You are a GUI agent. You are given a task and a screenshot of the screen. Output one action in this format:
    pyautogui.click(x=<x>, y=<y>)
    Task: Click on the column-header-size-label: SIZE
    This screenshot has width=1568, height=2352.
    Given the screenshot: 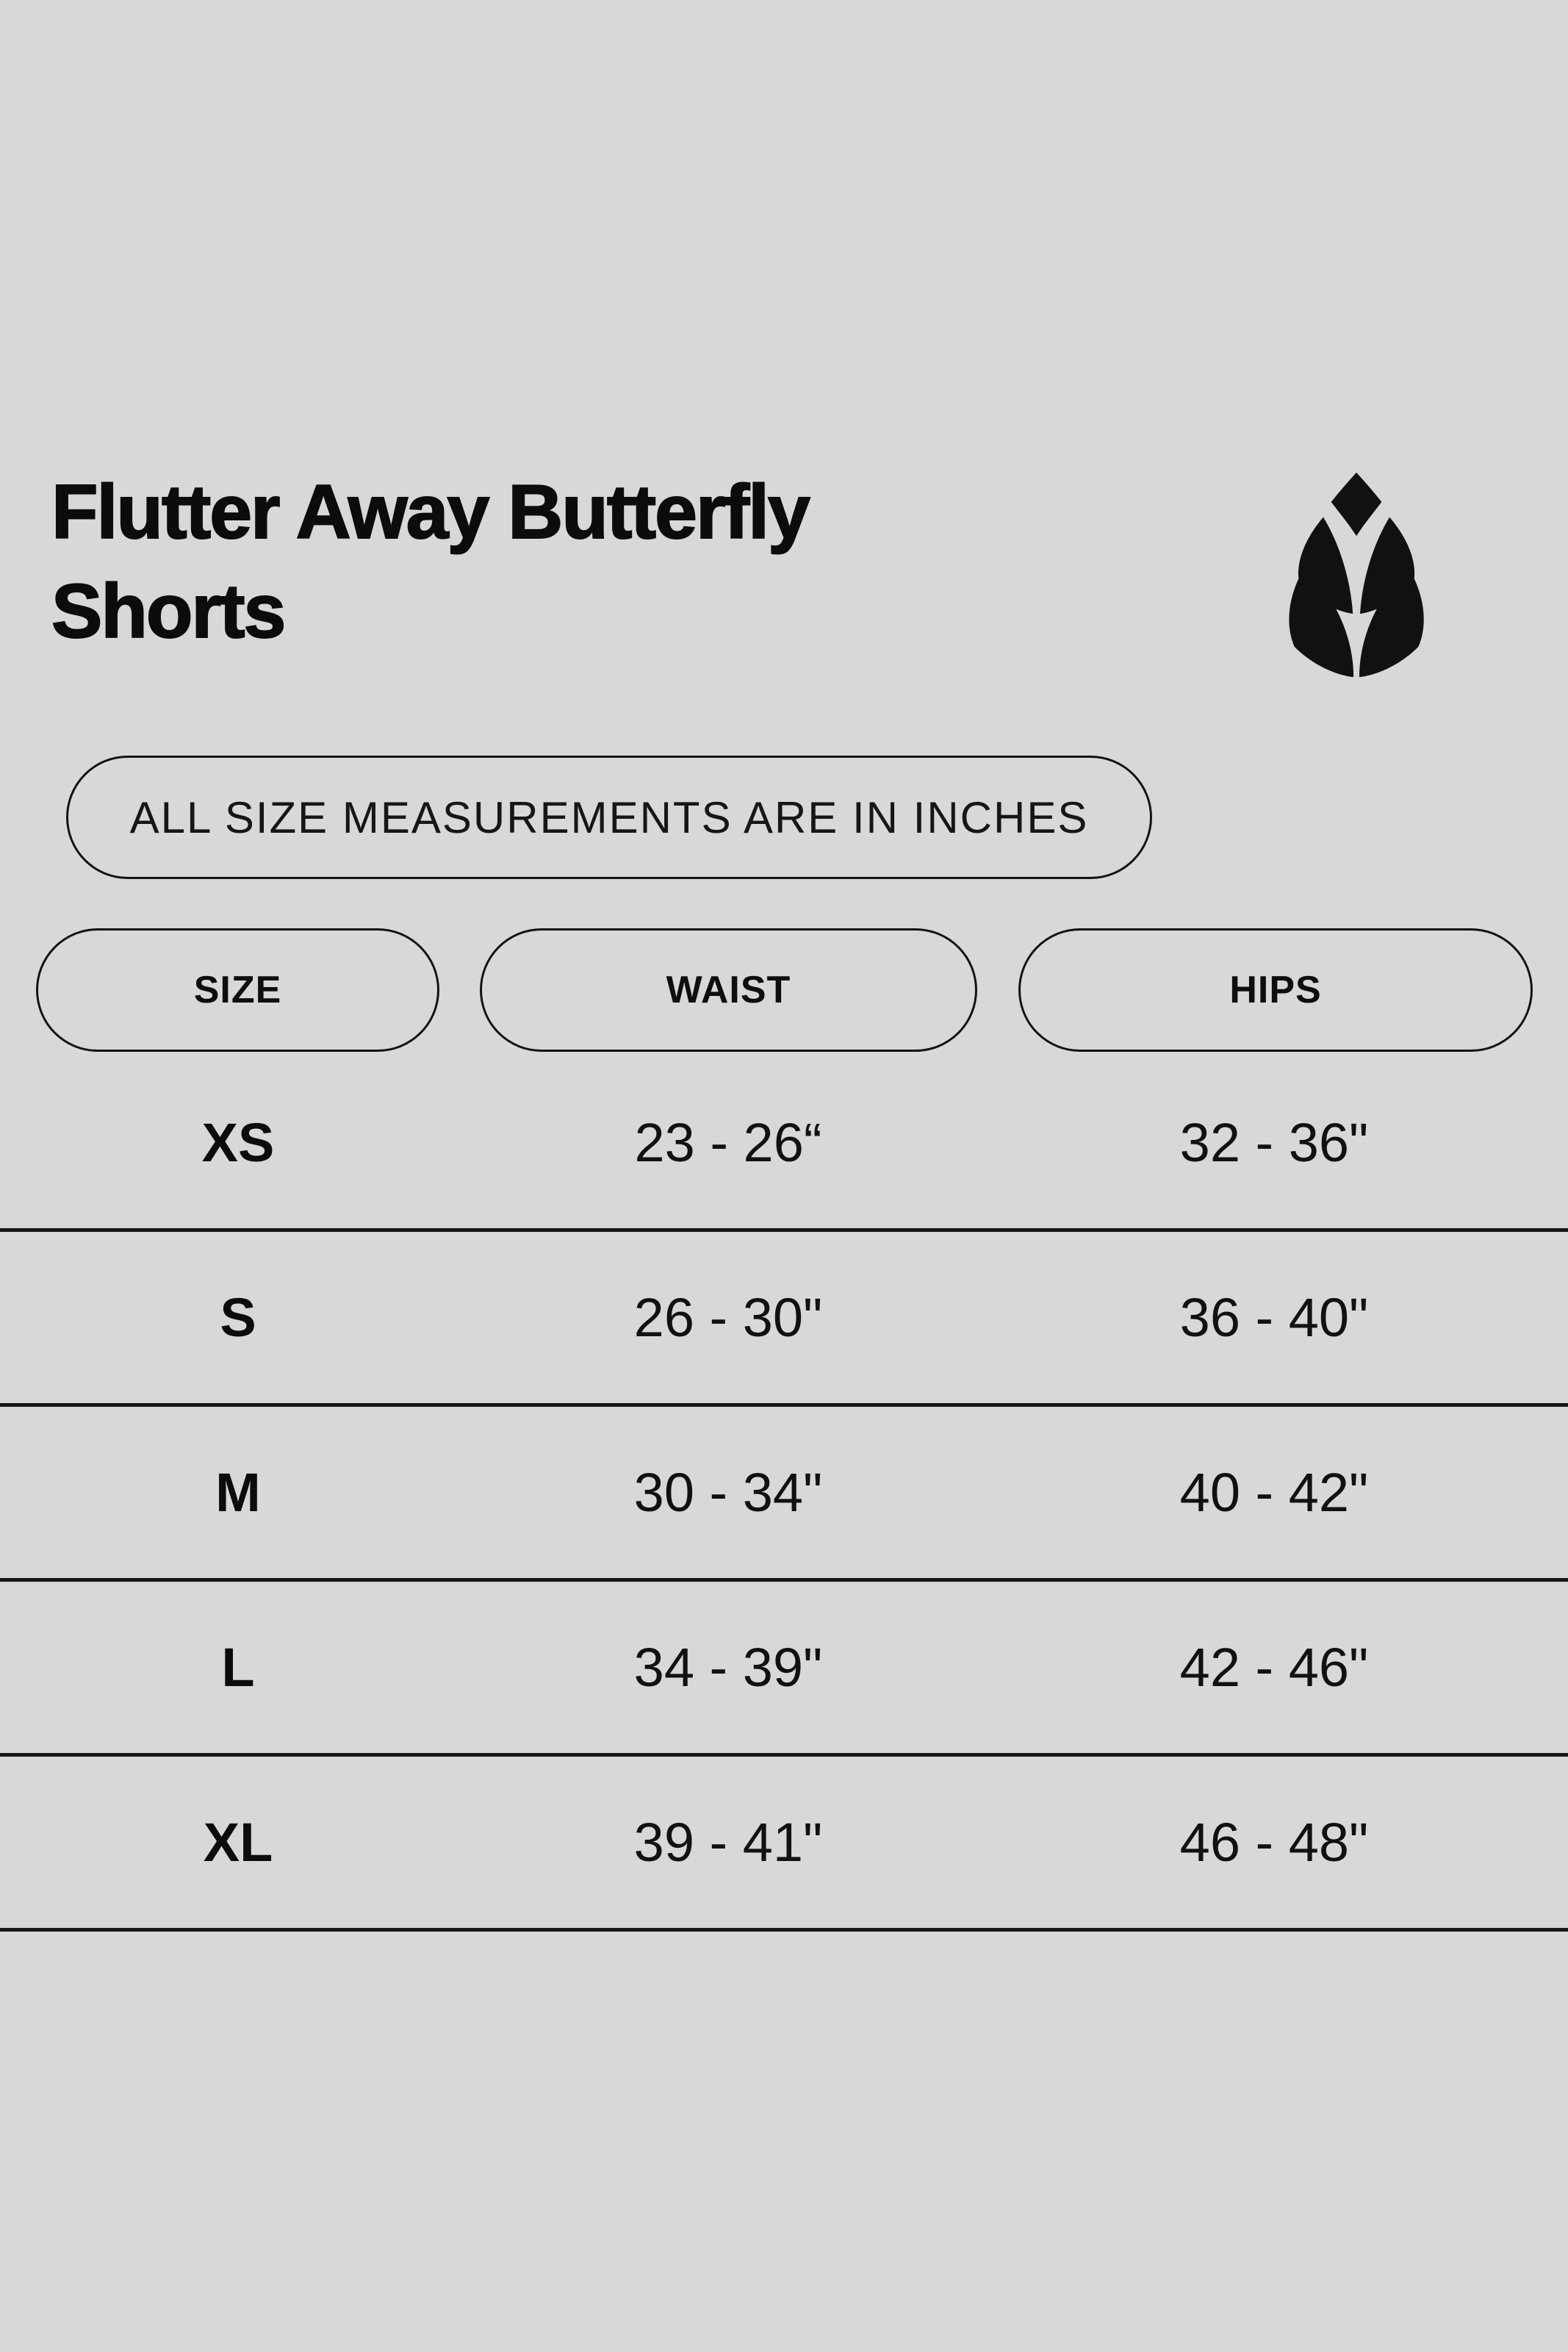 What is the action you would take?
    pyautogui.click(x=238, y=990)
    